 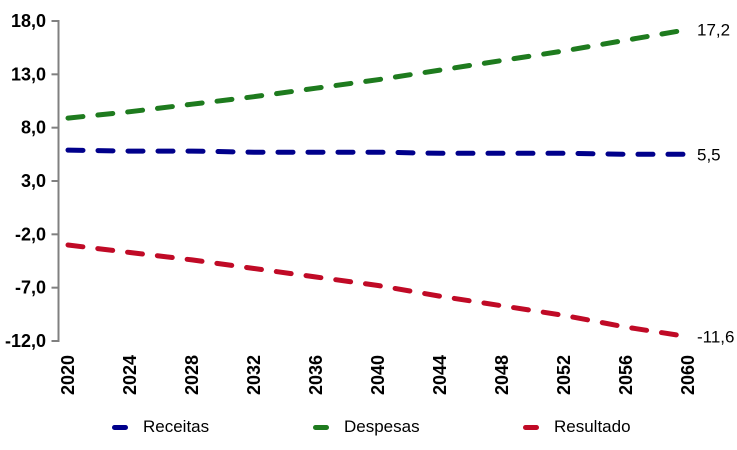 I want to click on chart-legend: Receitas Despesas Resultado, so click(x=368, y=429).